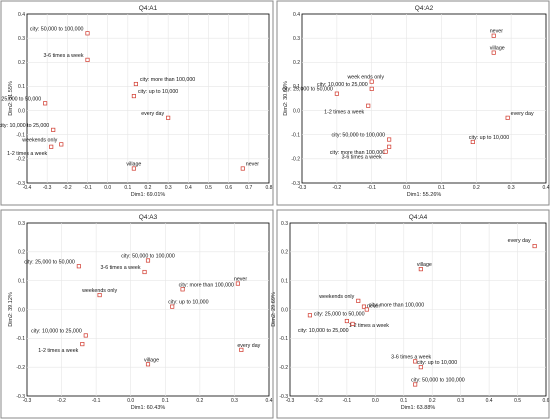  Describe the element at coordinates (284, 281) in the screenshot. I see `y-tick-label: 0.1` at that location.